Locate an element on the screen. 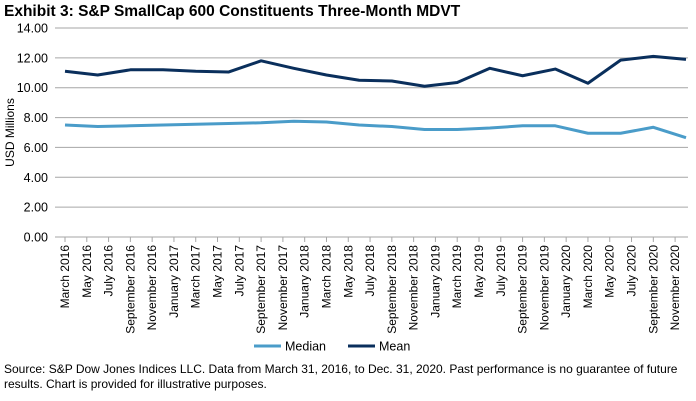  x-tick-label: July 2017 is located at coordinates (239, 271).